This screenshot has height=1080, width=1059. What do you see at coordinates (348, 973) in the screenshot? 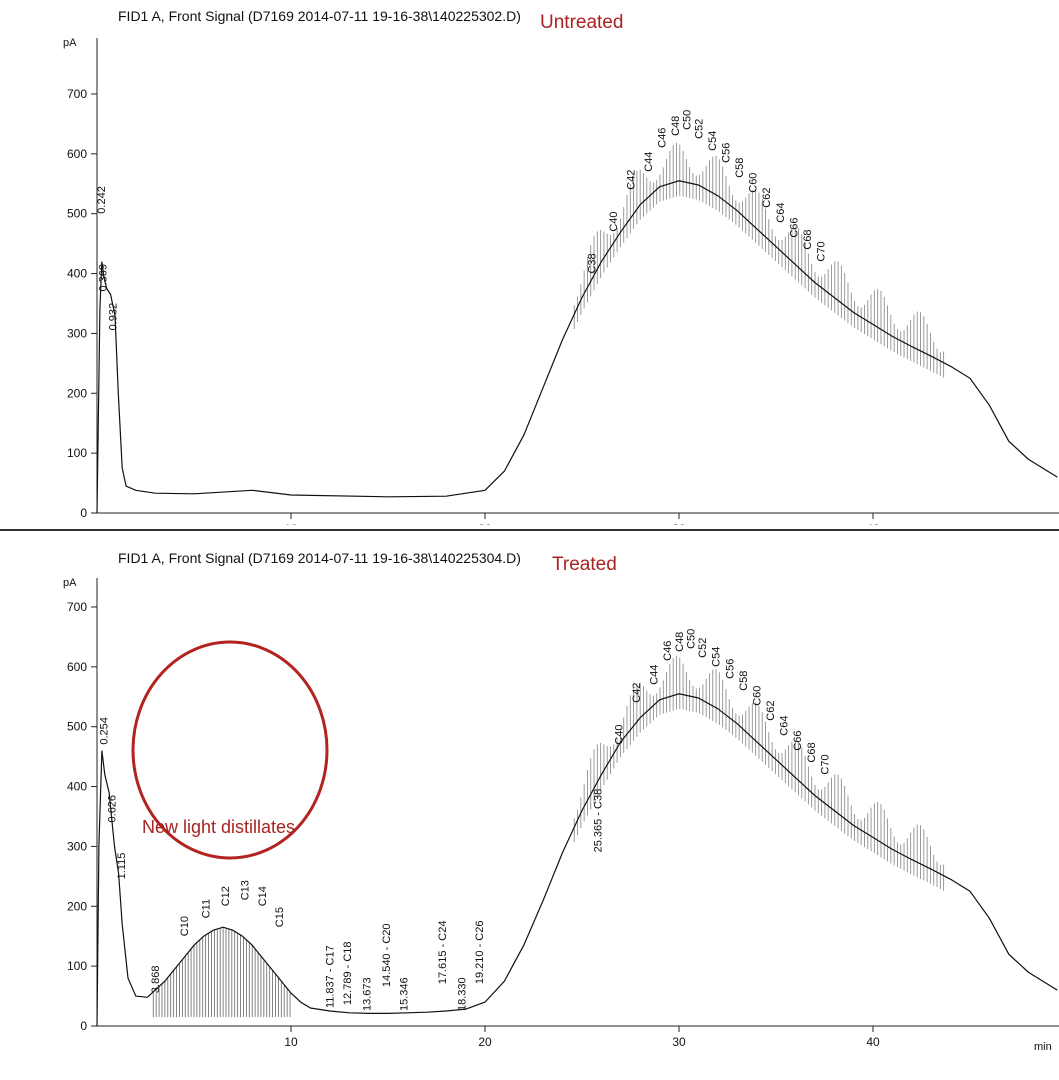
I see `peak-label: 12.789 - C18` at bounding box center [348, 973].